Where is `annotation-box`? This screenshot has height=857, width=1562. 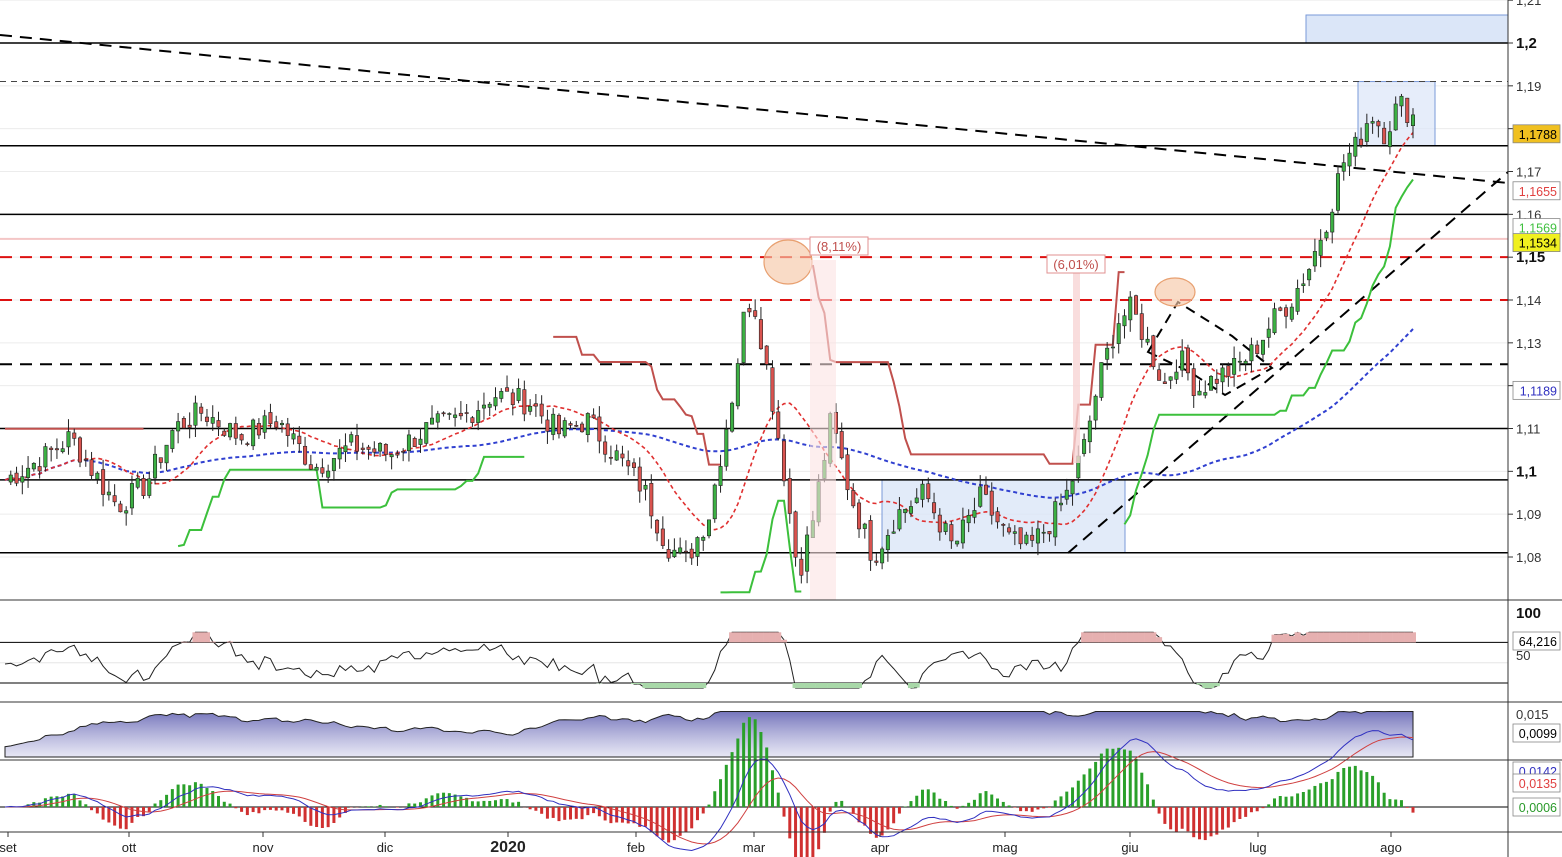 annotation-box is located at coordinates (839, 246).